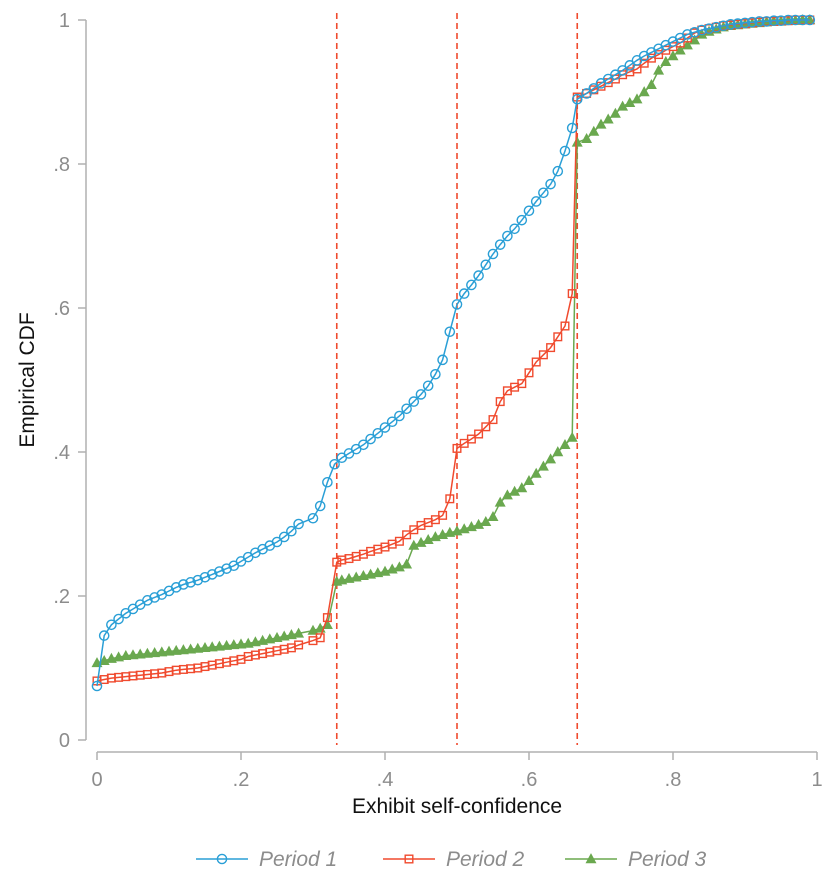 The width and height of the screenshot is (826, 878). I want to click on y-tick-label: .2, so click(61, 597).